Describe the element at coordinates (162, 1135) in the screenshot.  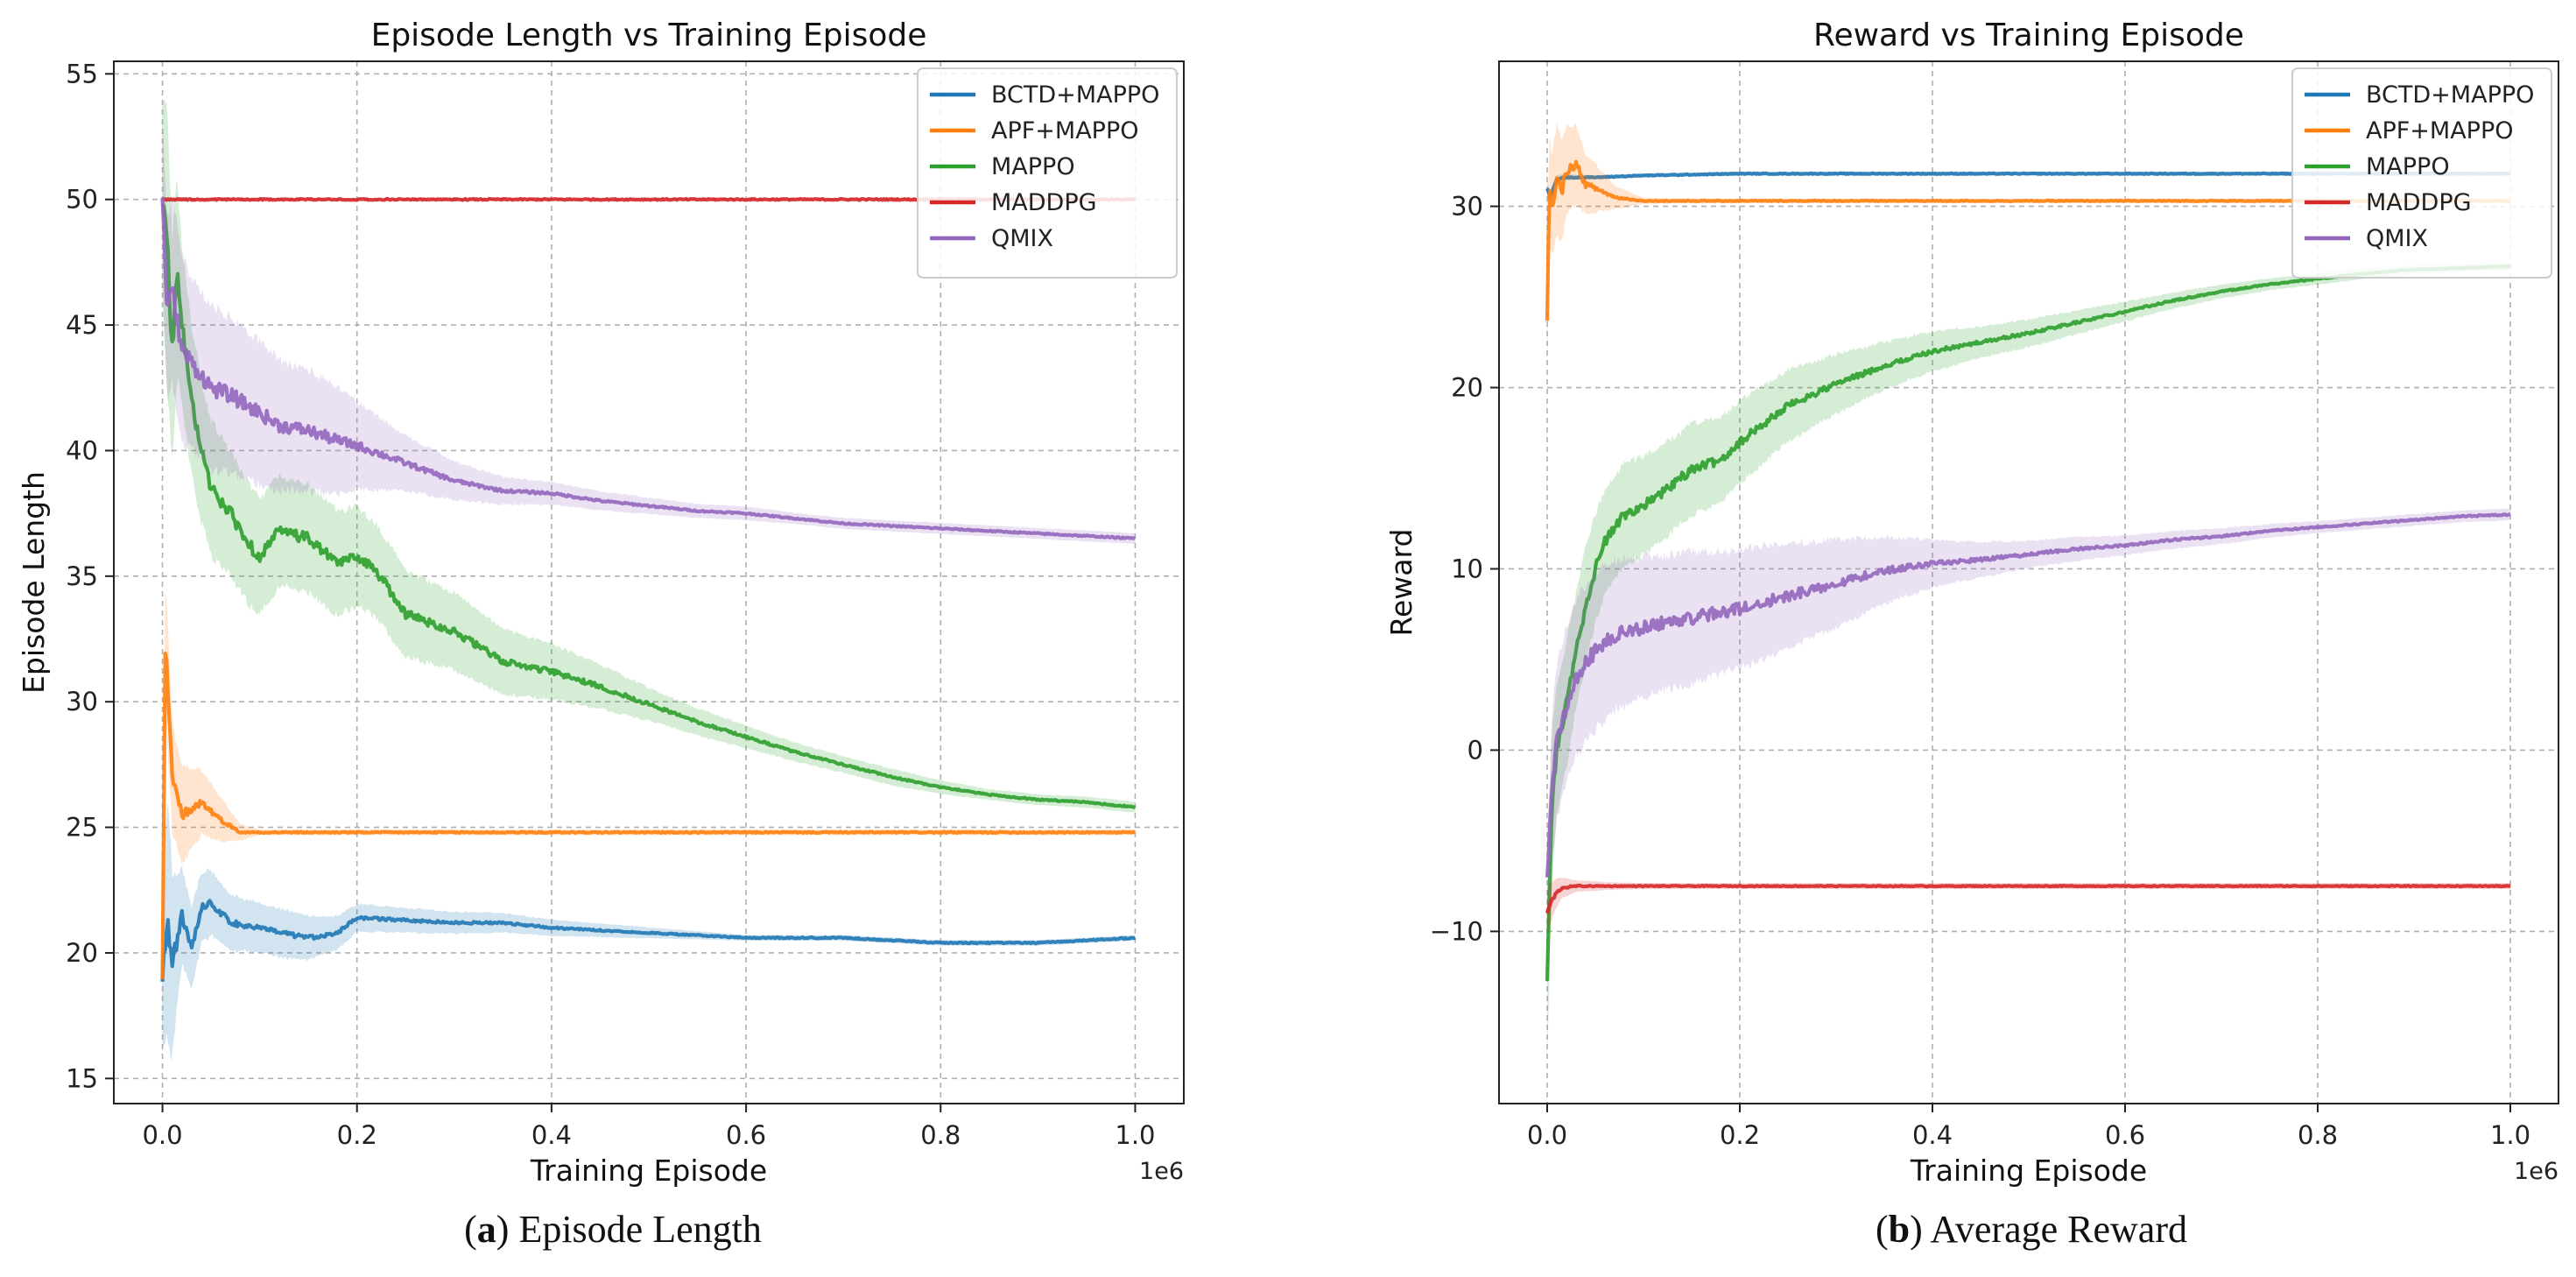
I see `episode-length-xtick-label: 0.0` at that location.